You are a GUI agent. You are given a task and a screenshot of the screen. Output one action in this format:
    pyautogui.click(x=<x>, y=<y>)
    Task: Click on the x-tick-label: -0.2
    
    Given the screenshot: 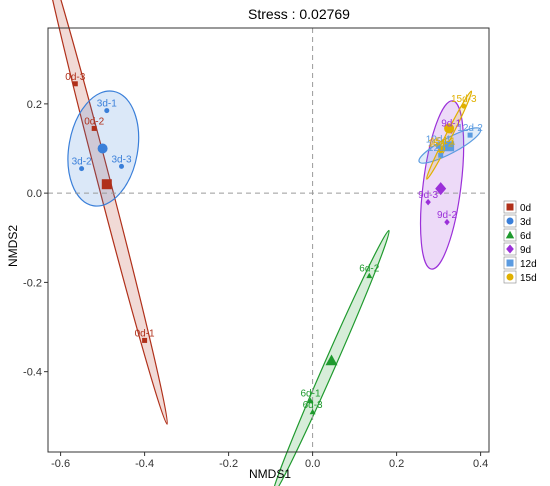 What is the action you would take?
    pyautogui.click(x=228, y=464)
    